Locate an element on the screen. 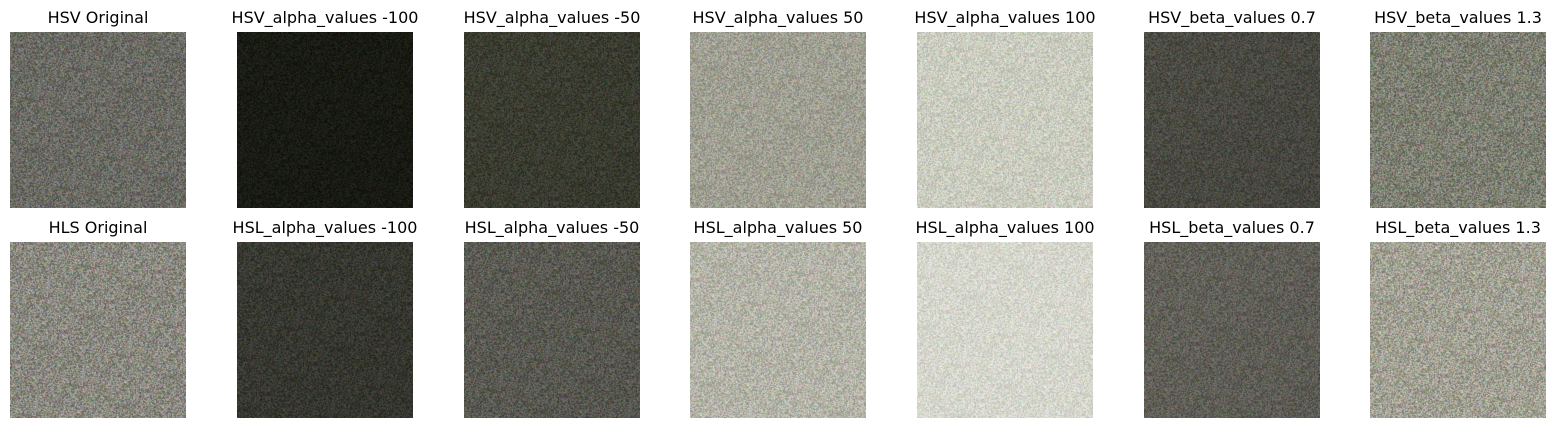 The height and width of the screenshot is (427, 1555). panel-hsv-alpha-50: HSV_alpha_values 50 is located at coordinates (778, 108).